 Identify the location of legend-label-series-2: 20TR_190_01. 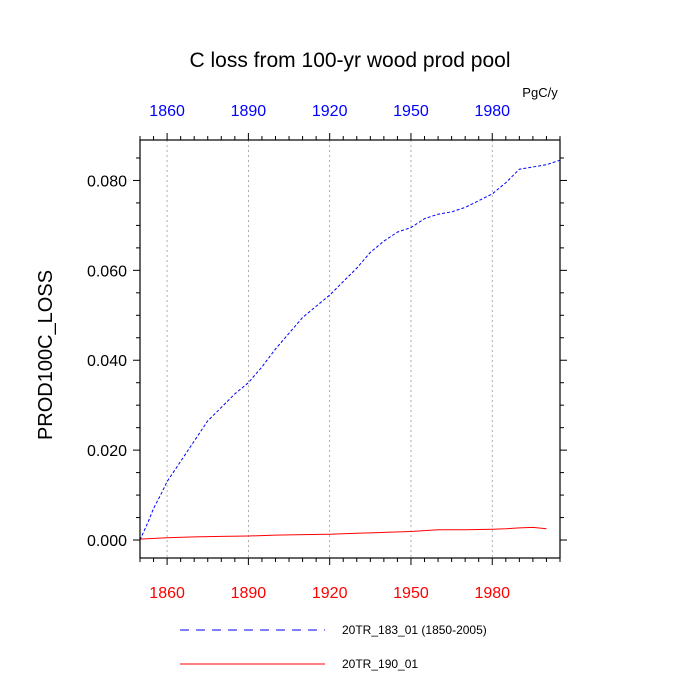
(380, 664).